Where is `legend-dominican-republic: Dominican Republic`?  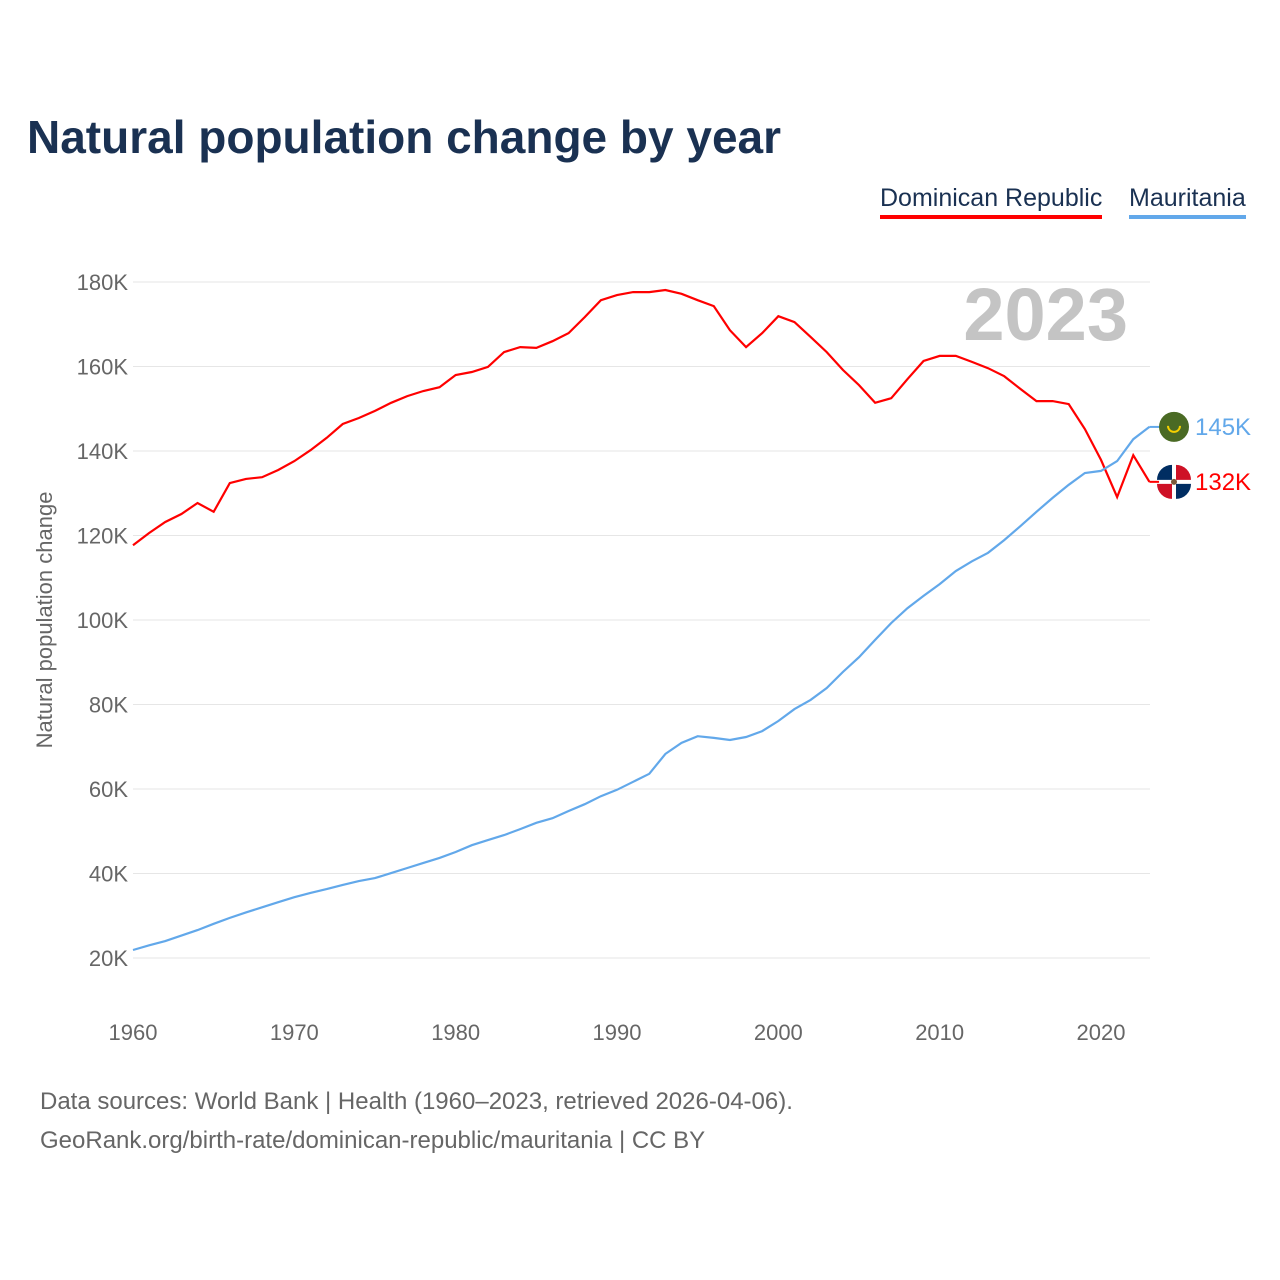
legend-dominican-republic: Dominican Republic is located at coordinates (991, 201).